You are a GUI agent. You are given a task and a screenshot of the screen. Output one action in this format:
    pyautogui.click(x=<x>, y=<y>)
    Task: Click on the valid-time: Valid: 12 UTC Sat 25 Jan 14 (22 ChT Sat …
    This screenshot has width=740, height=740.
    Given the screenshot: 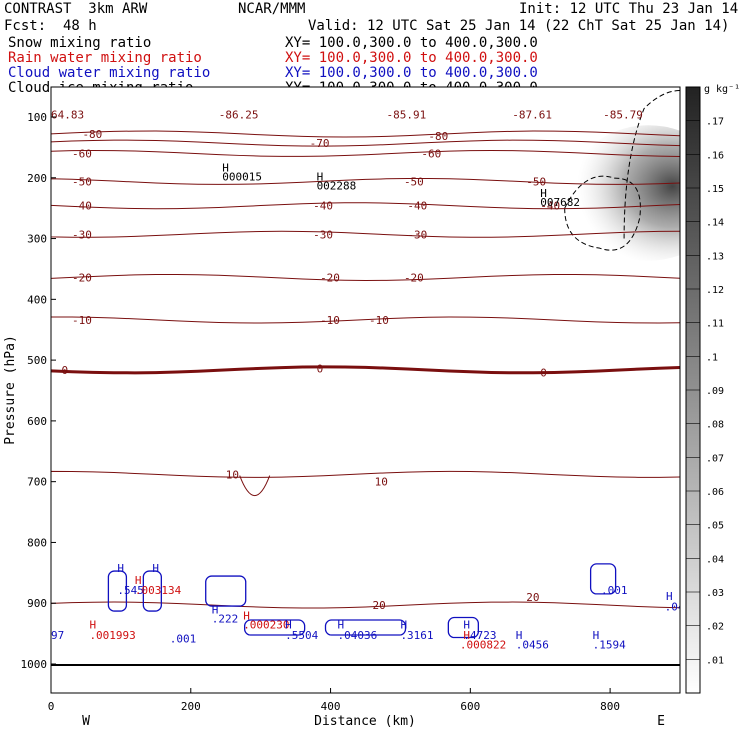 What is the action you would take?
    pyautogui.click(x=519, y=26)
    